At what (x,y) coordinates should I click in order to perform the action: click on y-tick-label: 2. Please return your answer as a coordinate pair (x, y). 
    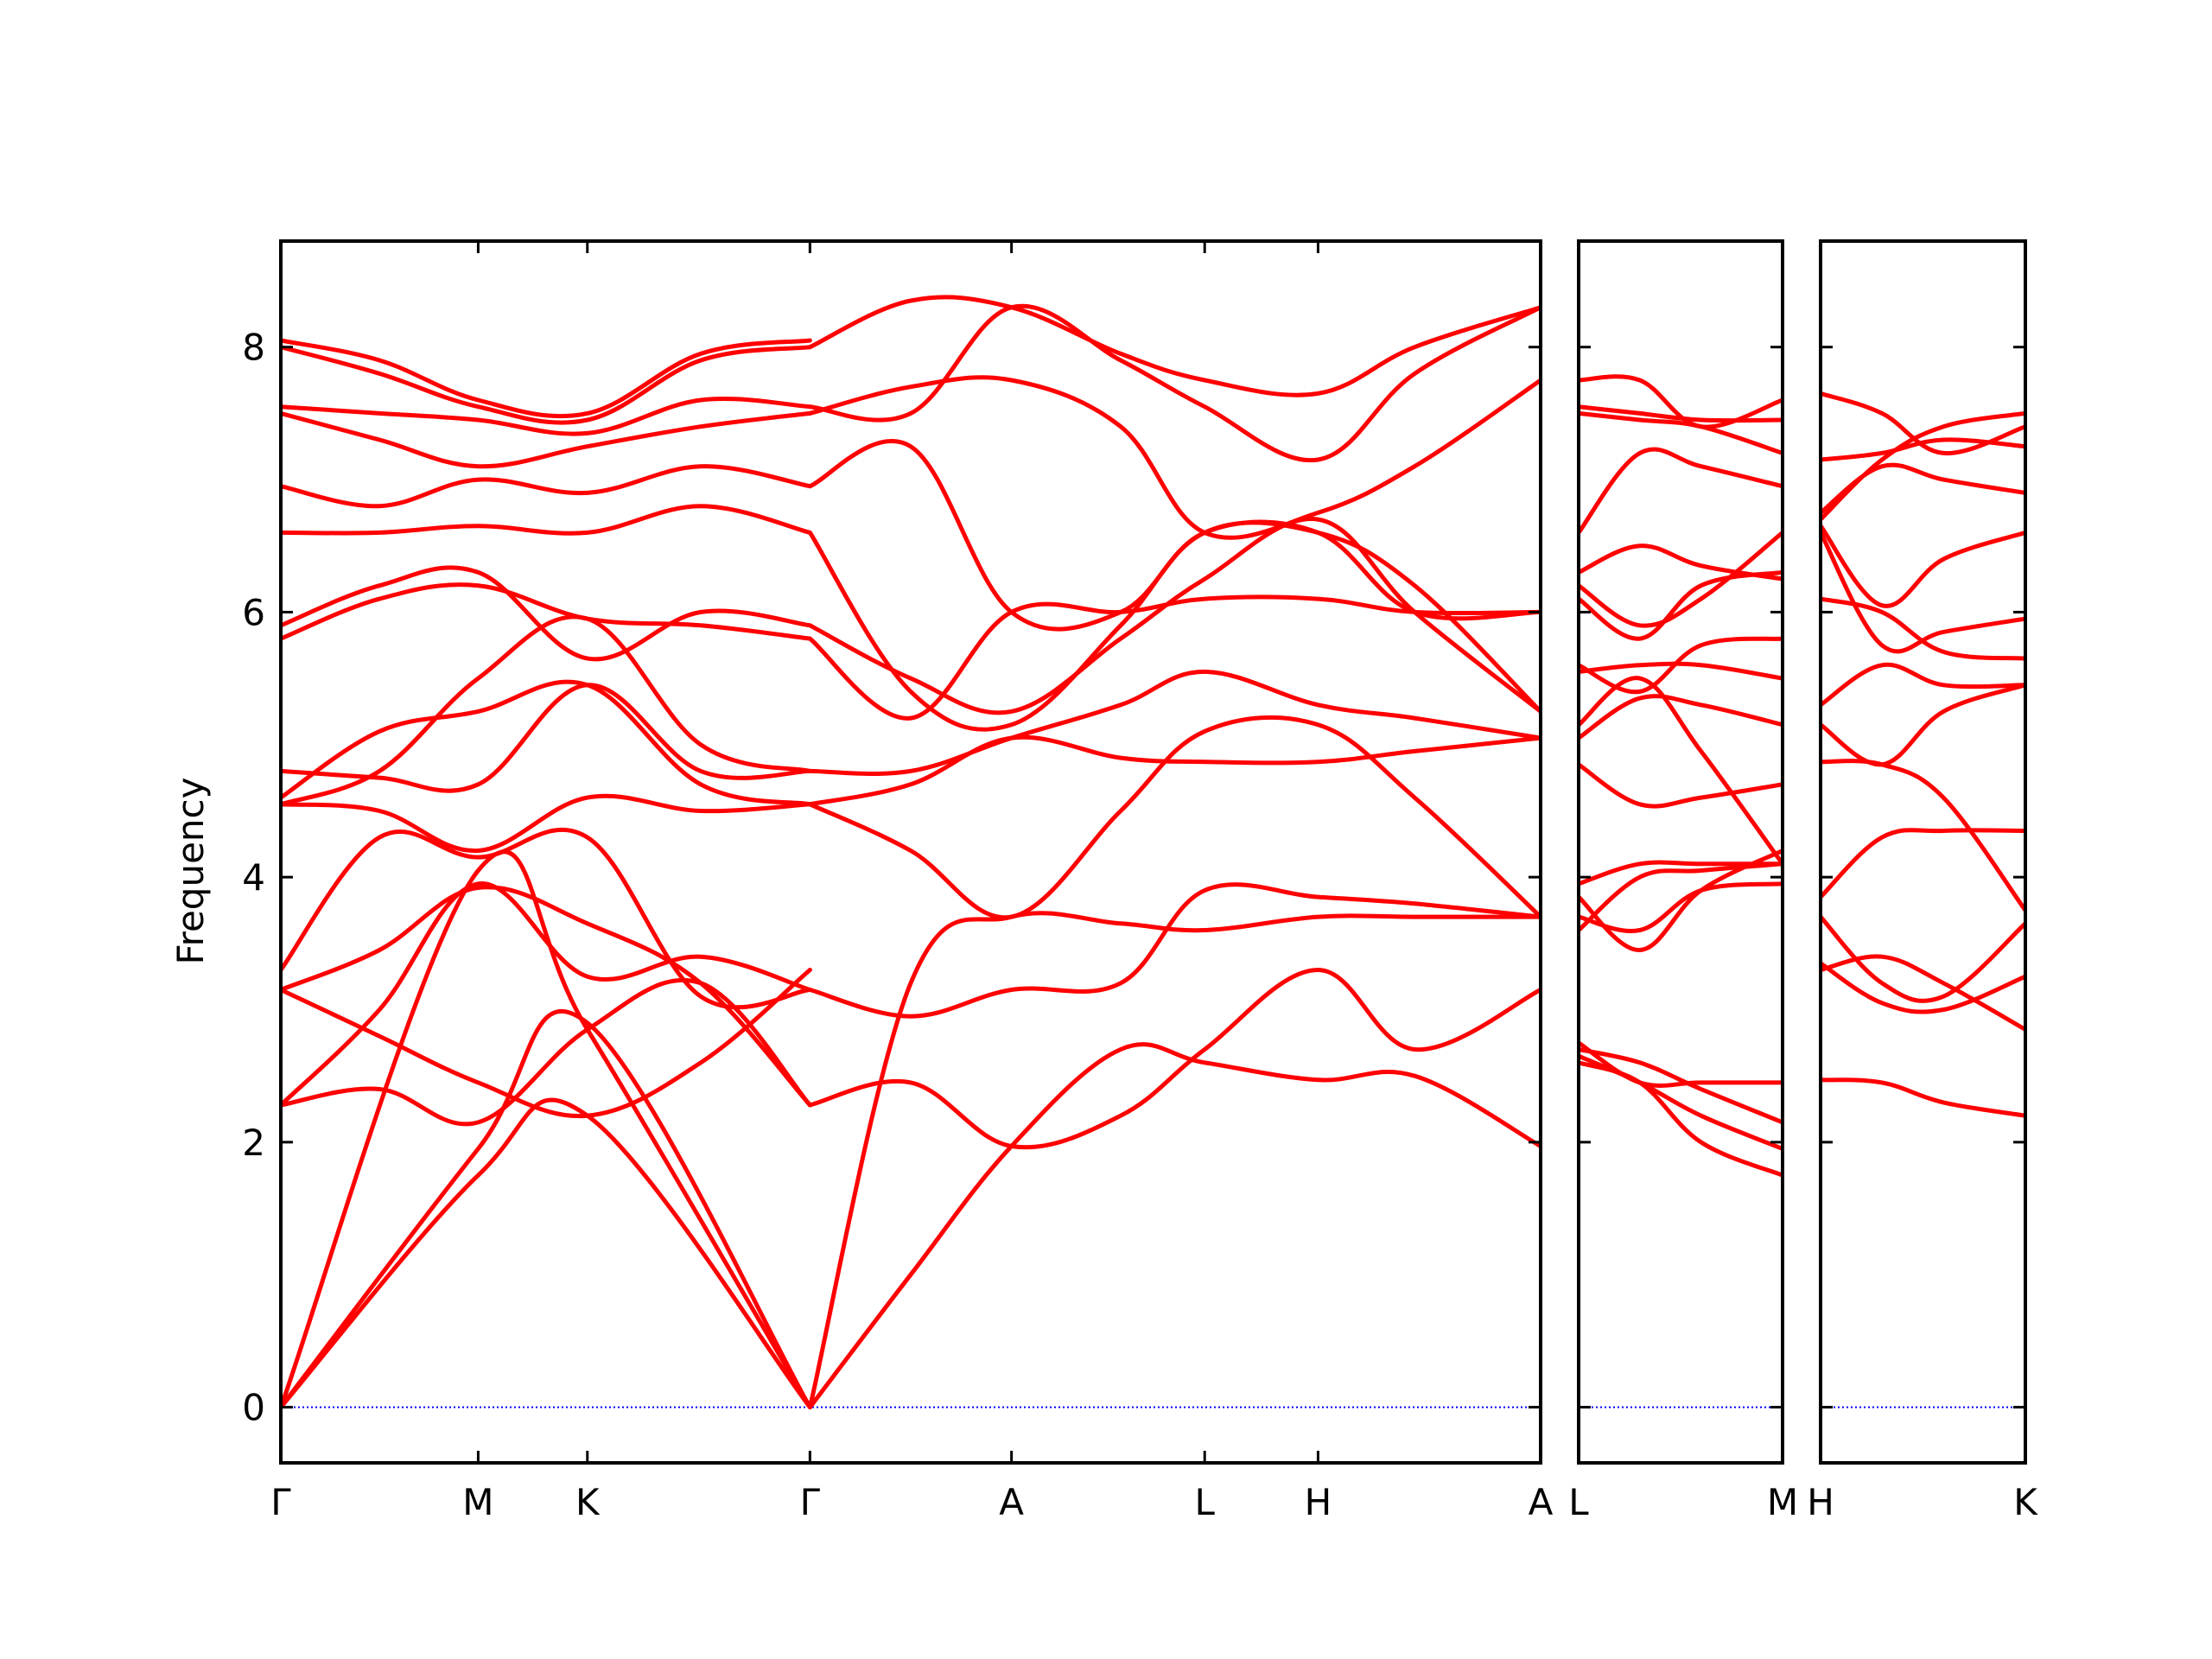
    Looking at the image, I should click on (253, 1143).